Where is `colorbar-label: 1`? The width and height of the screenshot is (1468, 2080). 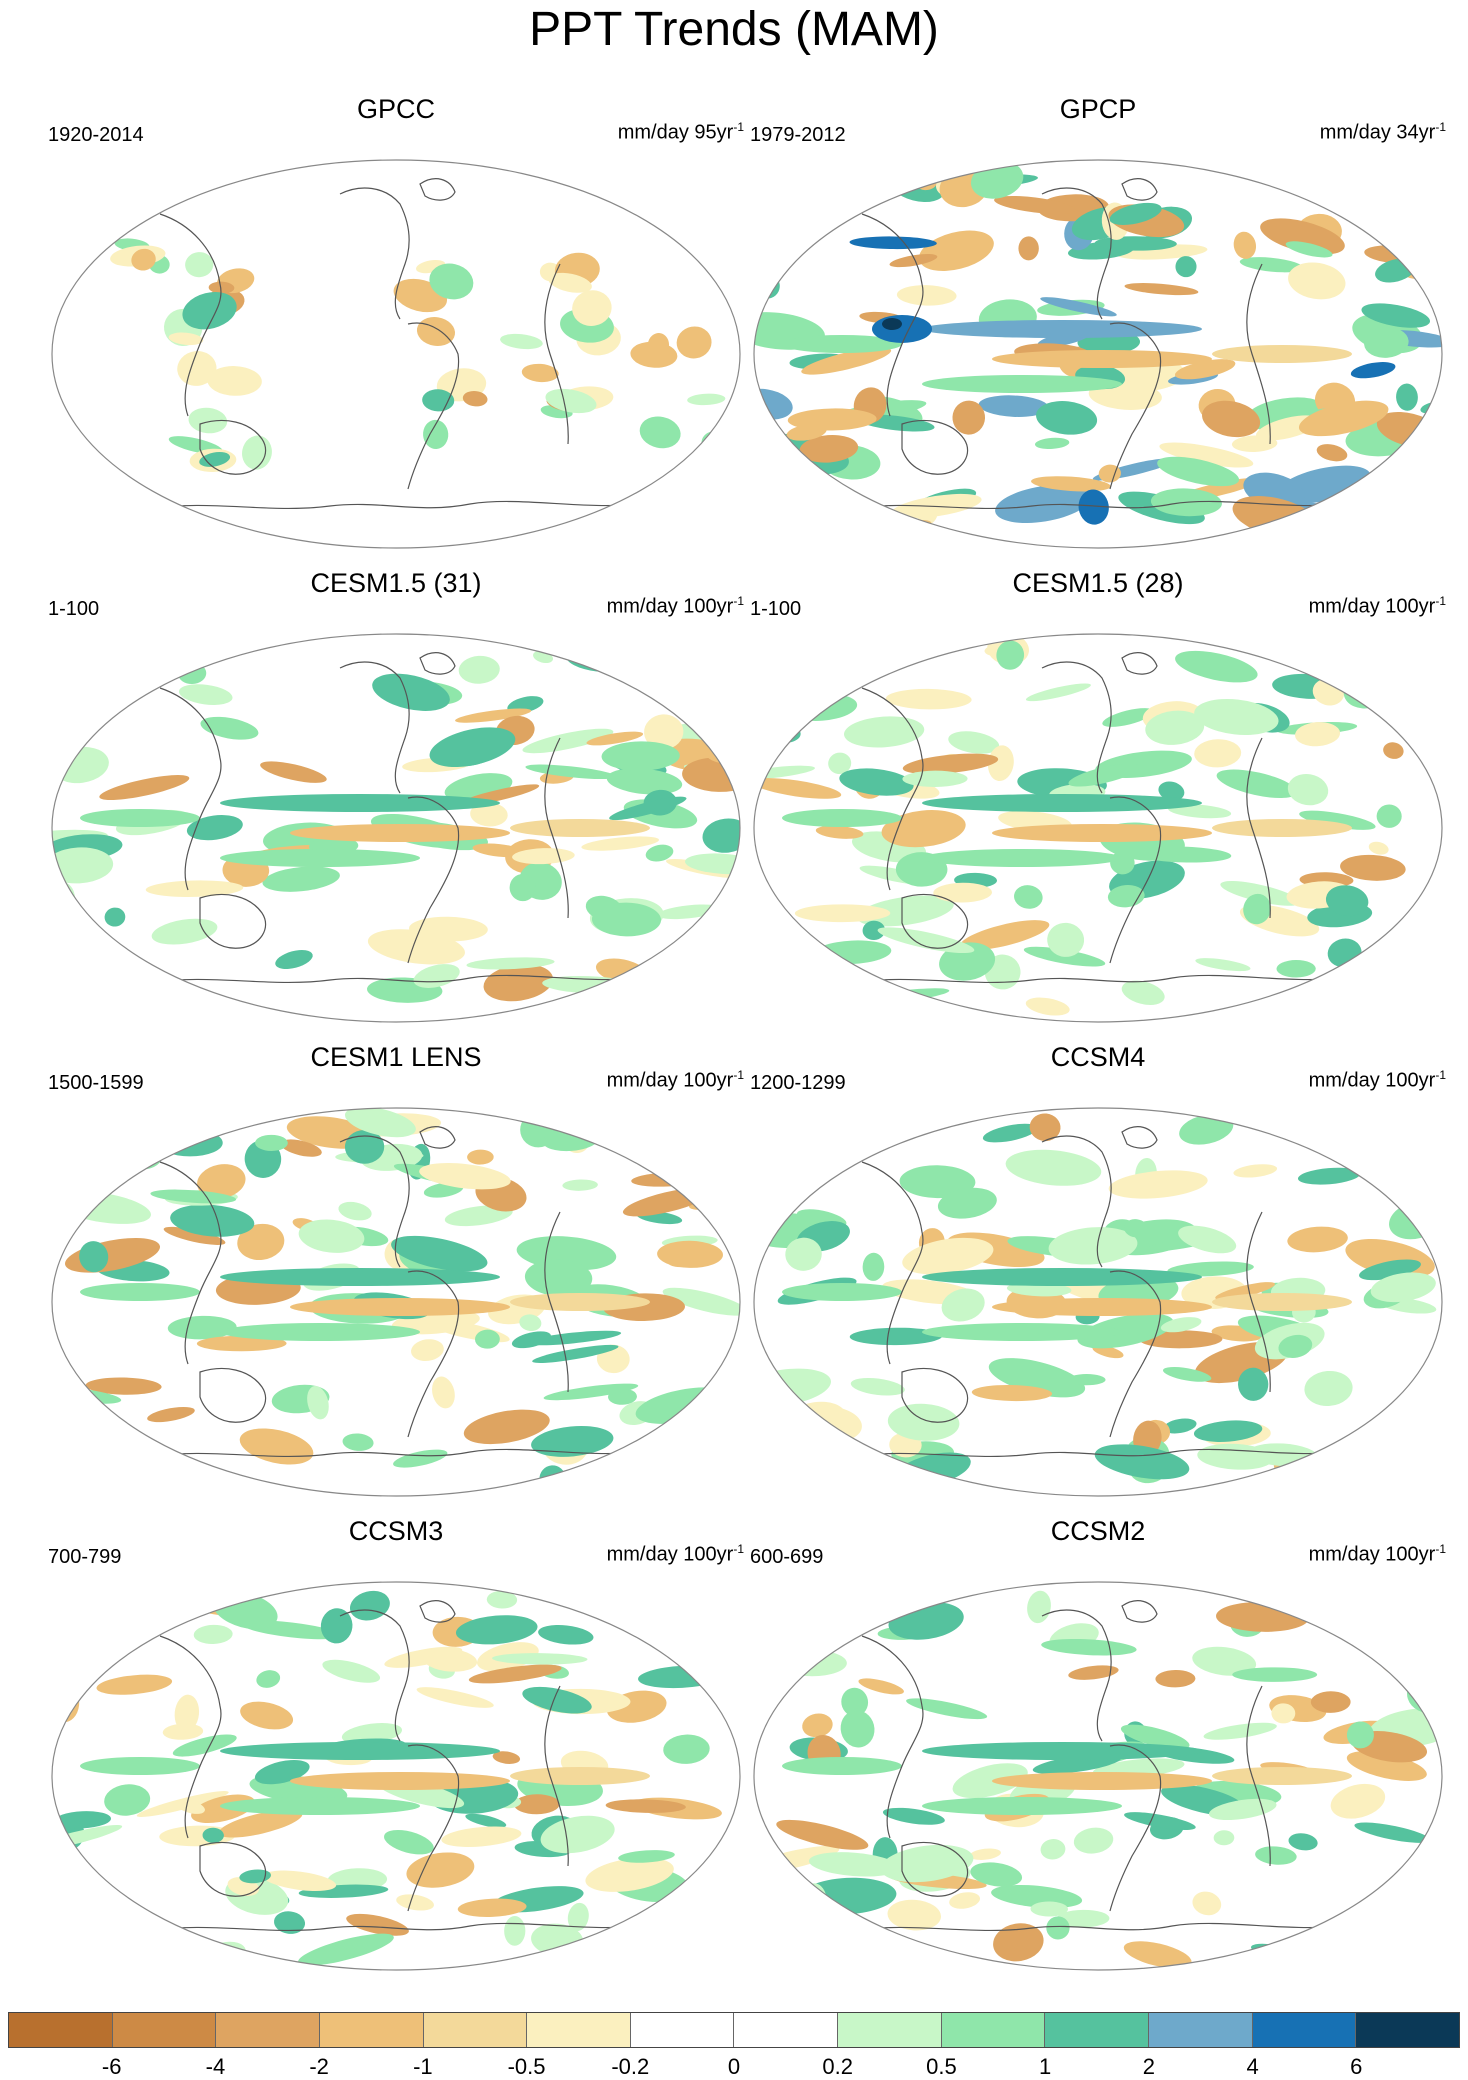 colorbar-label: 1 is located at coordinates (1045, 2066).